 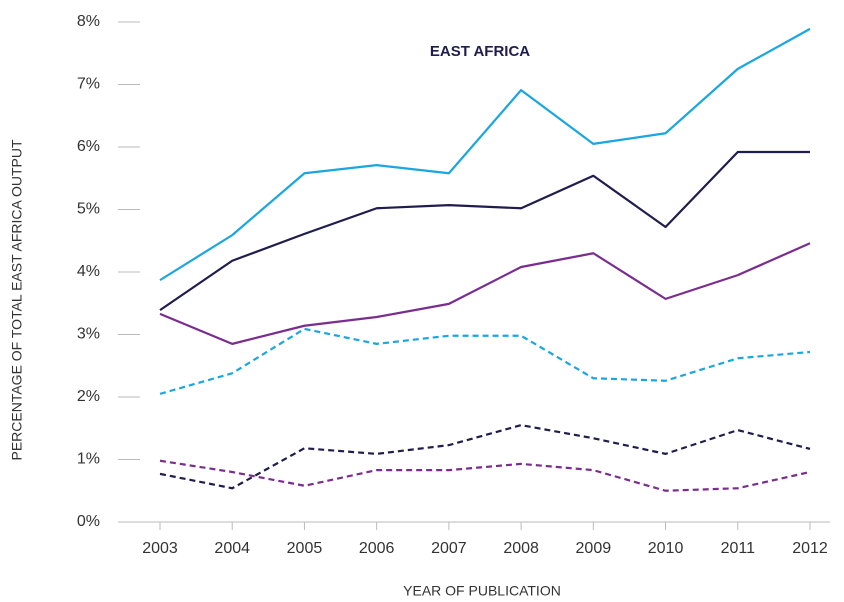 What do you see at coordinates (594, 548) in the screenshot?
I see `x-tick-label: 2009` at bounding box center [594, 548].